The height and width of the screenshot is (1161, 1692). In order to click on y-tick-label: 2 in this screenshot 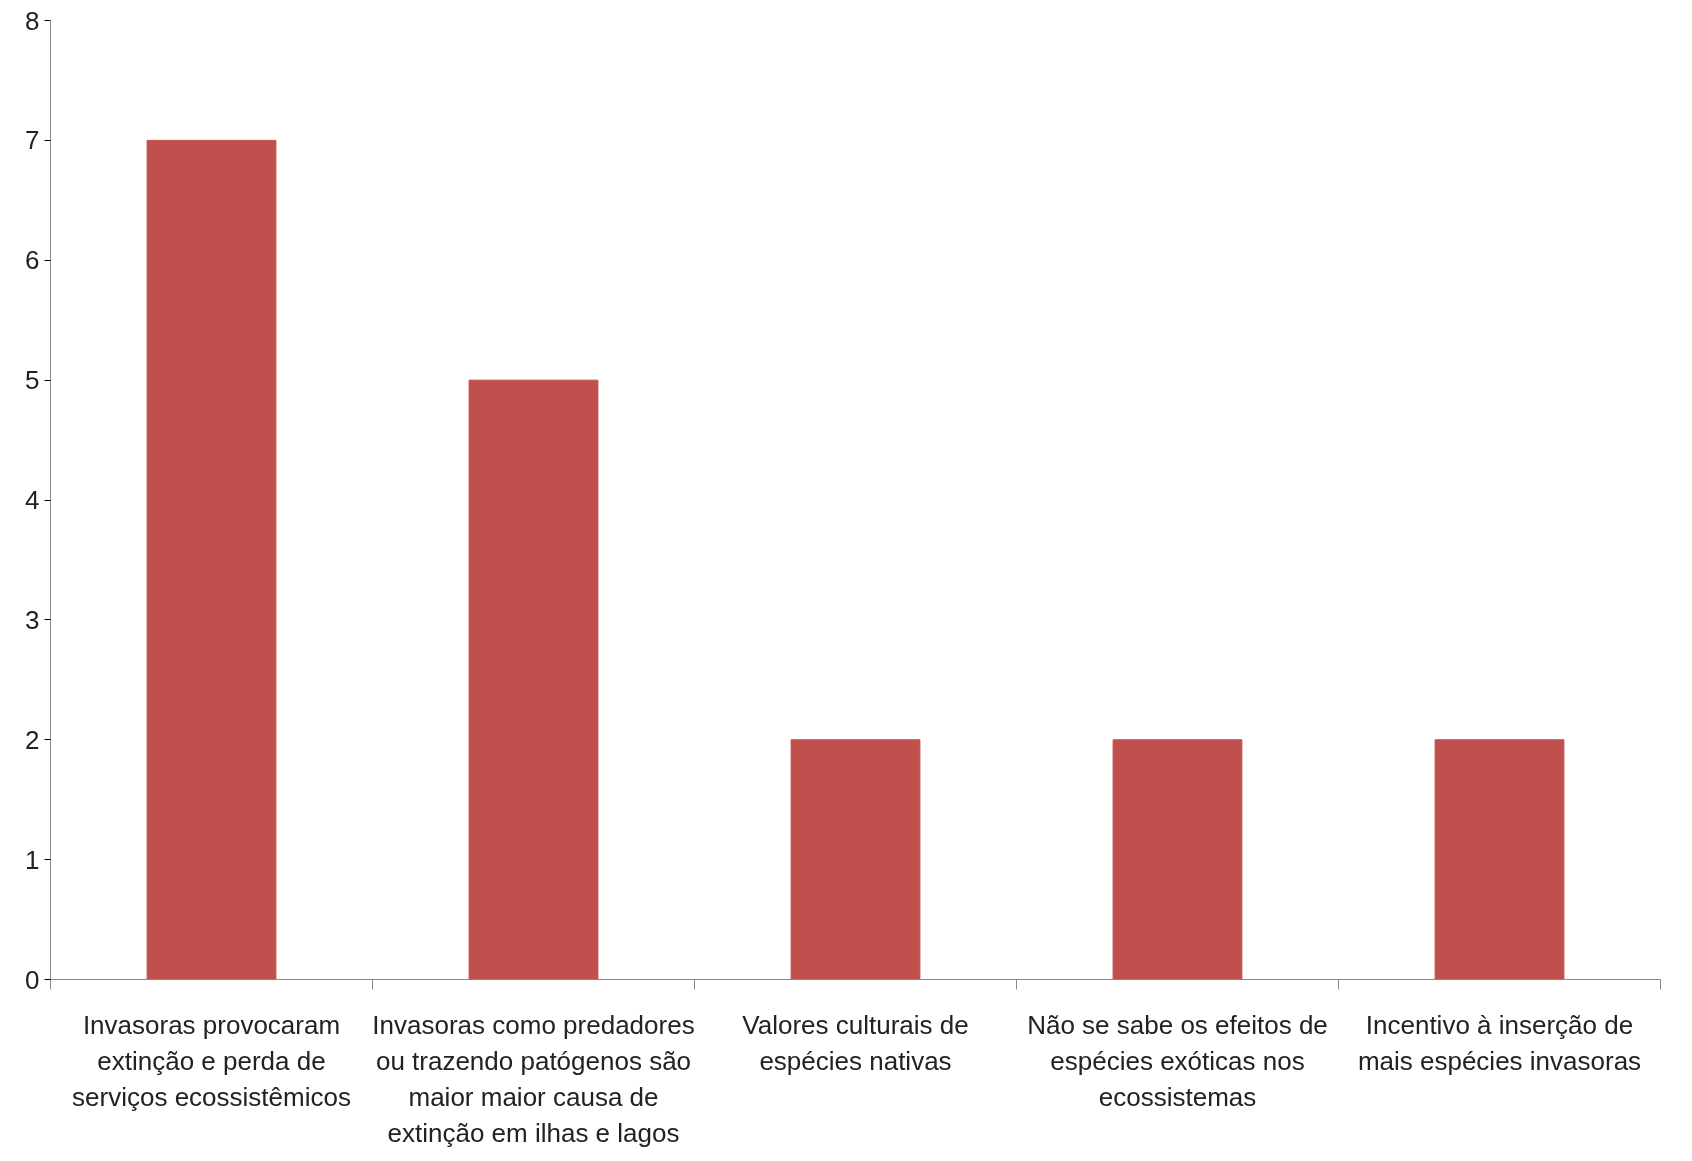, I will do `click(32, 739)`.